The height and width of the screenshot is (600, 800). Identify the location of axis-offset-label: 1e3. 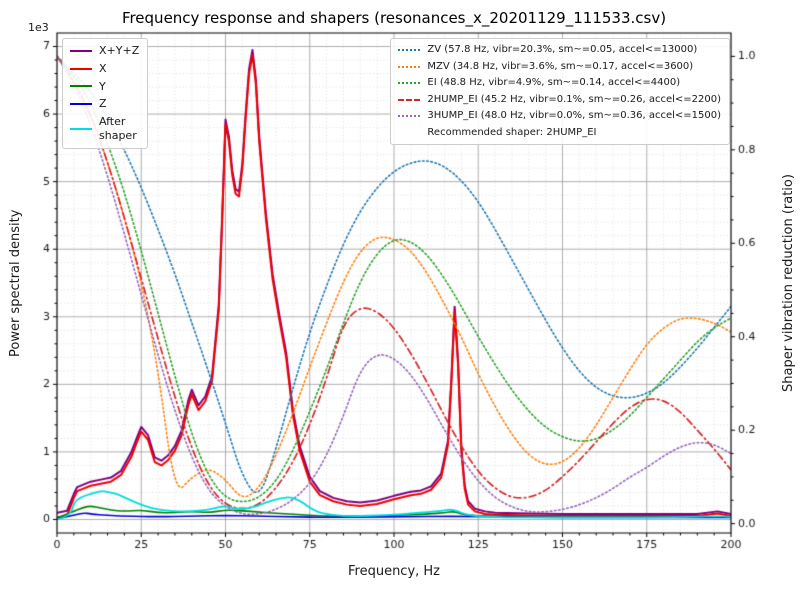
(38, 27).